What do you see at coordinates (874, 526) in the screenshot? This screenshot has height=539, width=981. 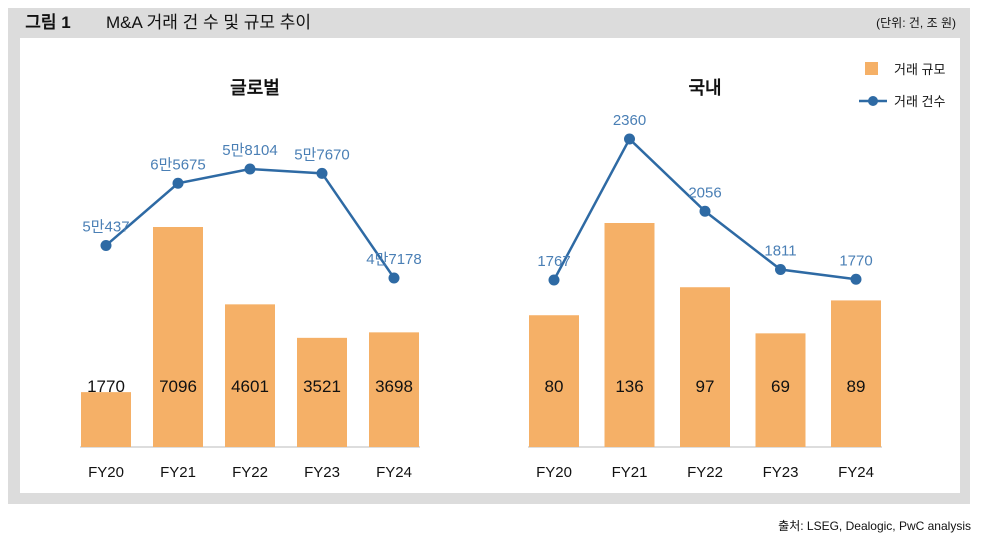 I see `source-note: 출처: LSEG, Dealogic, PwC analysis` at bounding box center [874, 526].